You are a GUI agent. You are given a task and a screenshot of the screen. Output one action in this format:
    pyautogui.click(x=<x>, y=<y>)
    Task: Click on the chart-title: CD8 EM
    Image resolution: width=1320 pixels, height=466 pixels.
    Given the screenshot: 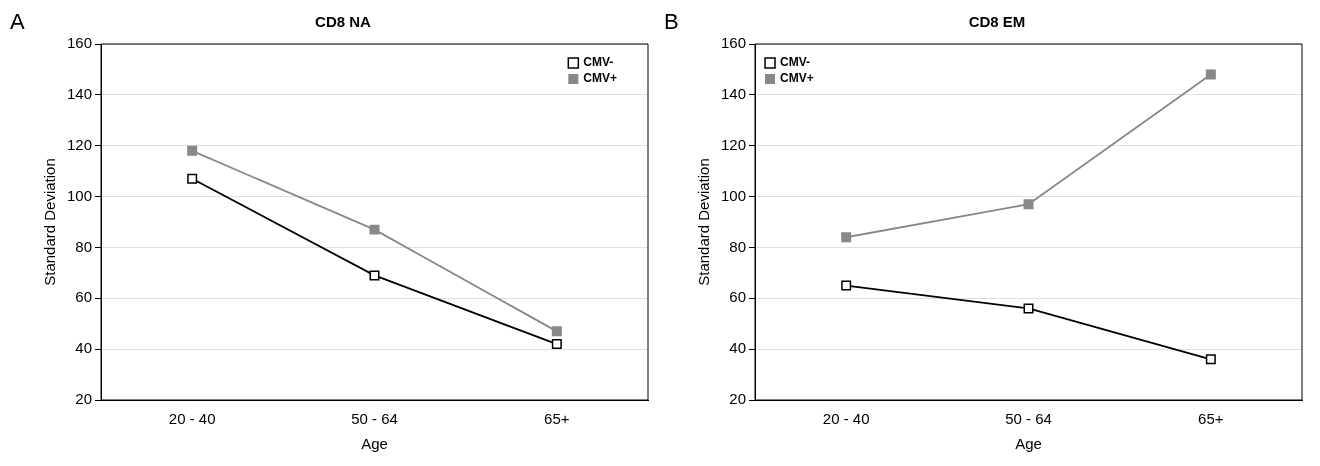 What is the action you would take?
    pyautogui.click(x=997, y=22)
    